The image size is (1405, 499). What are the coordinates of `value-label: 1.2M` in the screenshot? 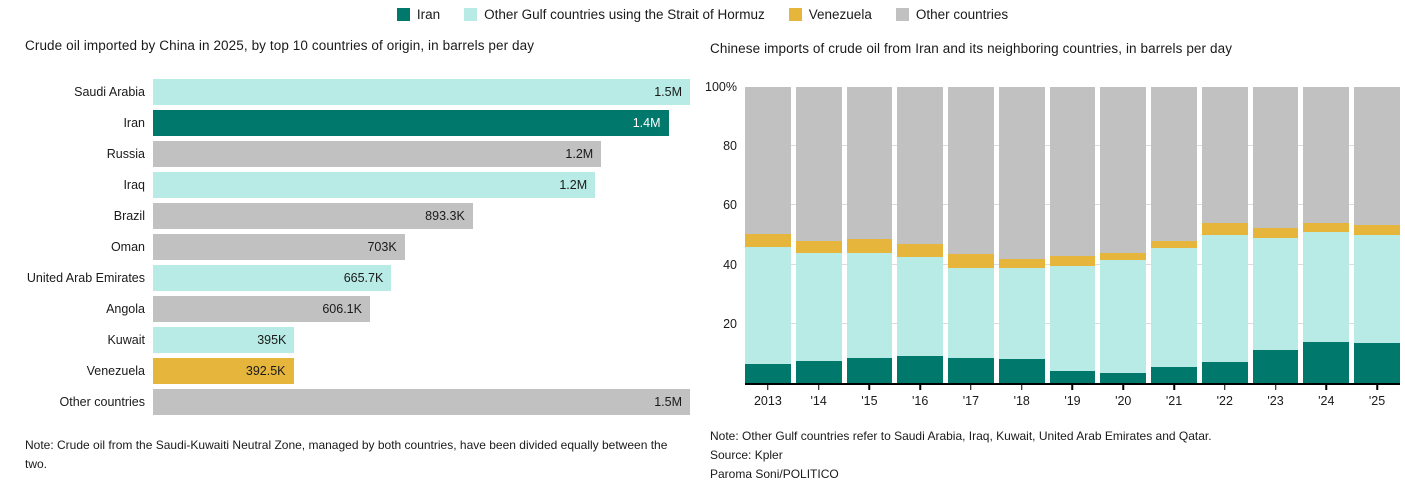 It's located at (579, 154).